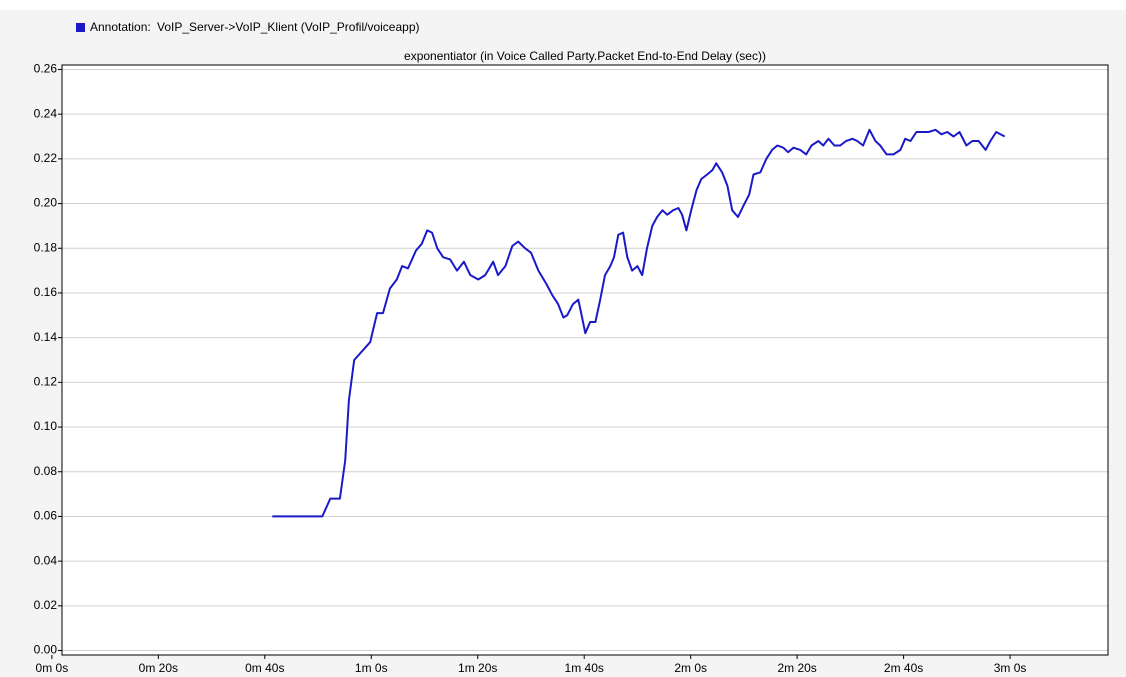 This screenshot has height=677, width=1126. Describe the element at coordinates (796, 668) in the screenshot. I see `x-tick-label: 2m 20s` at that location.